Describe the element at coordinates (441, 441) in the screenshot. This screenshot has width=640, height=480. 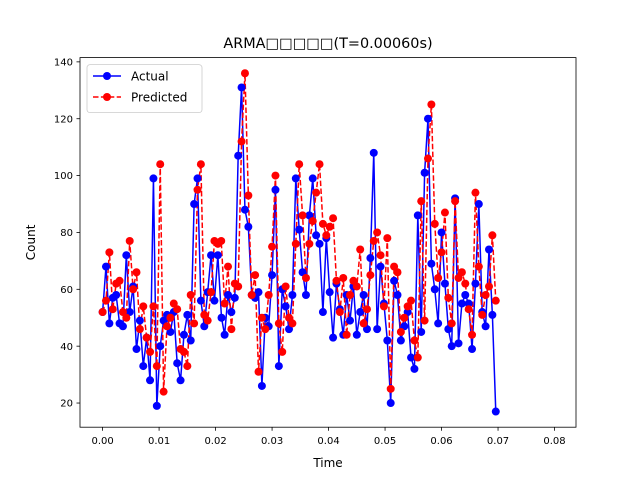
I see `x-tick-label: 0.06` at that location.